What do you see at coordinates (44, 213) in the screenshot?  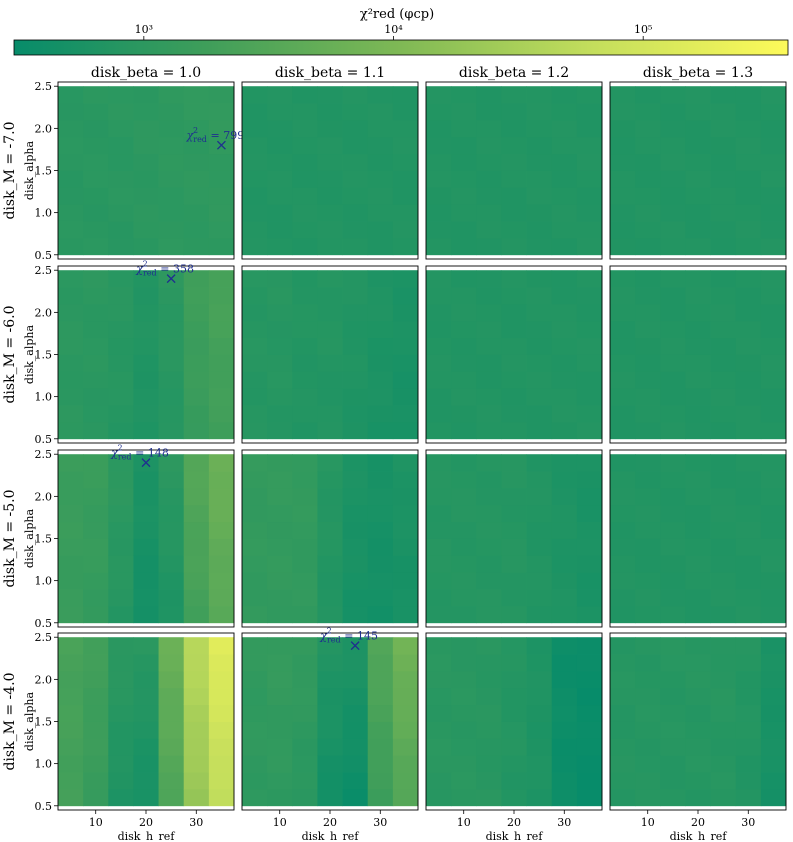 I see `y-tick-label: 1.0` at bounding box center [44, 213].